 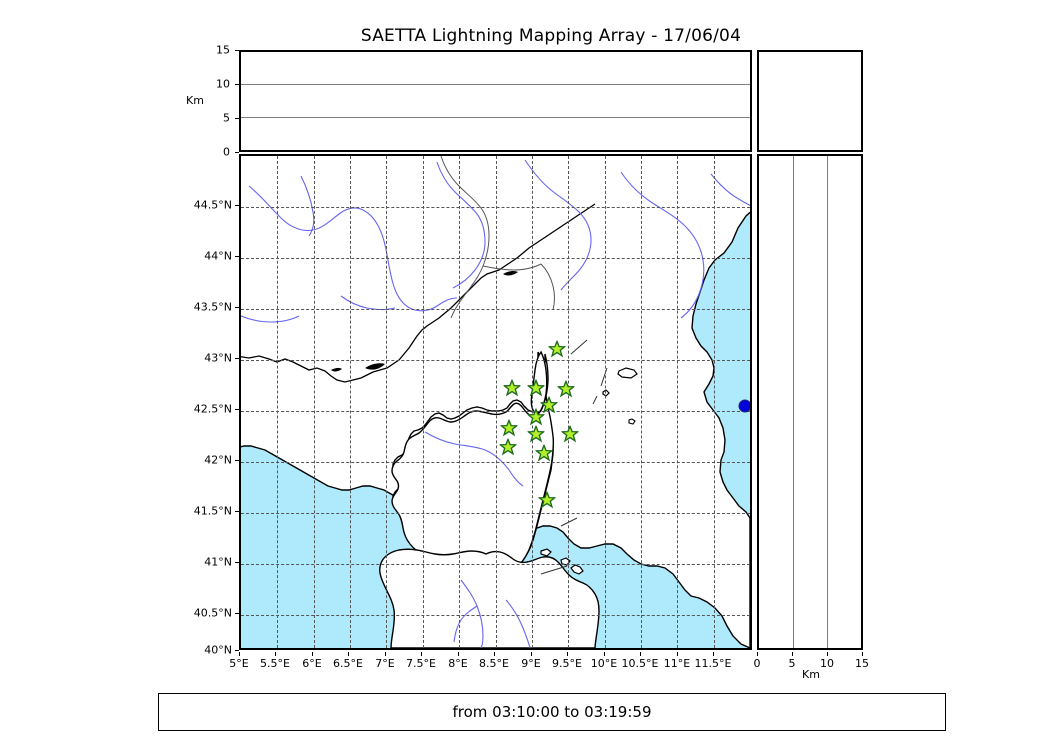 I want to click on graticule-lon-6.5, so click(x=351, y=402).